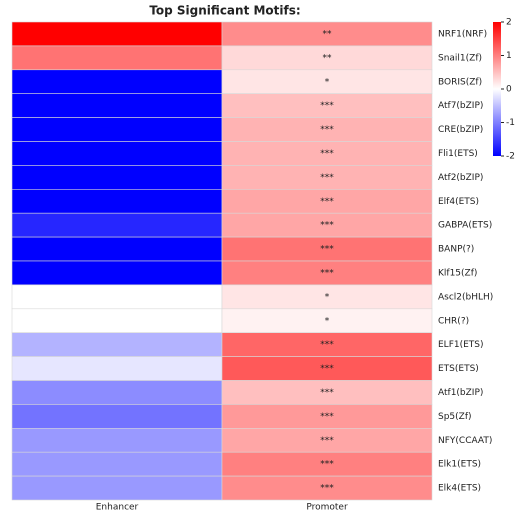 The width and height of the screenshot is (520, 523). I want to click on colorbar-tick-label: -2, so click(510, 157).